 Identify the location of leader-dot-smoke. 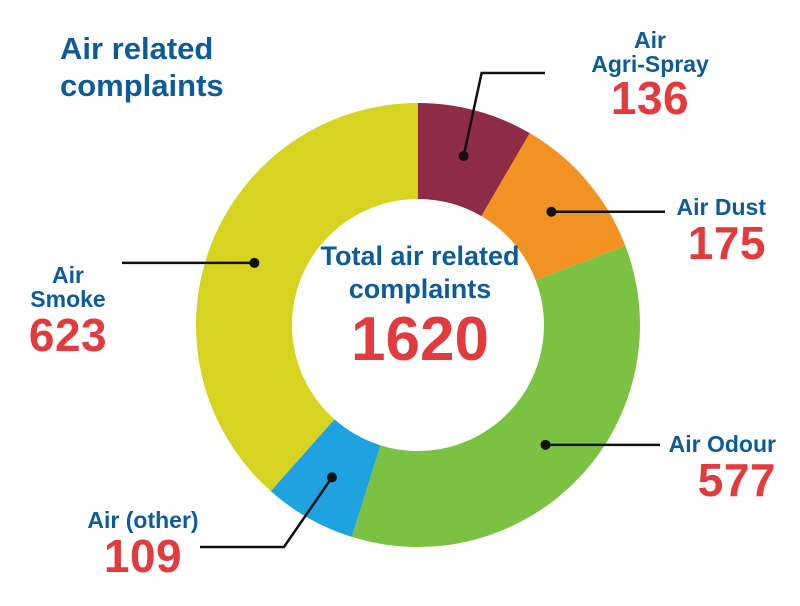
(254, 262).